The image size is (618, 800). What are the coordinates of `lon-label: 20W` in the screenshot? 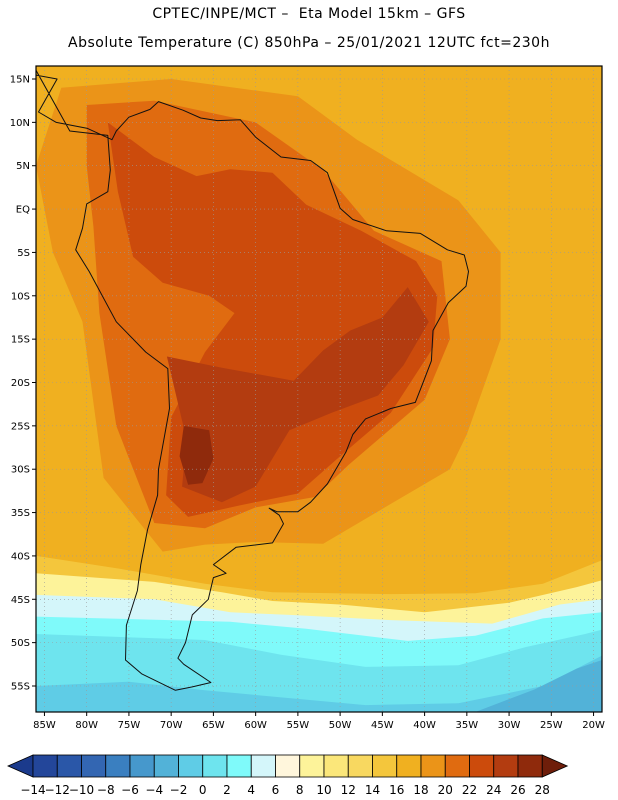 It's located at (593, 725).